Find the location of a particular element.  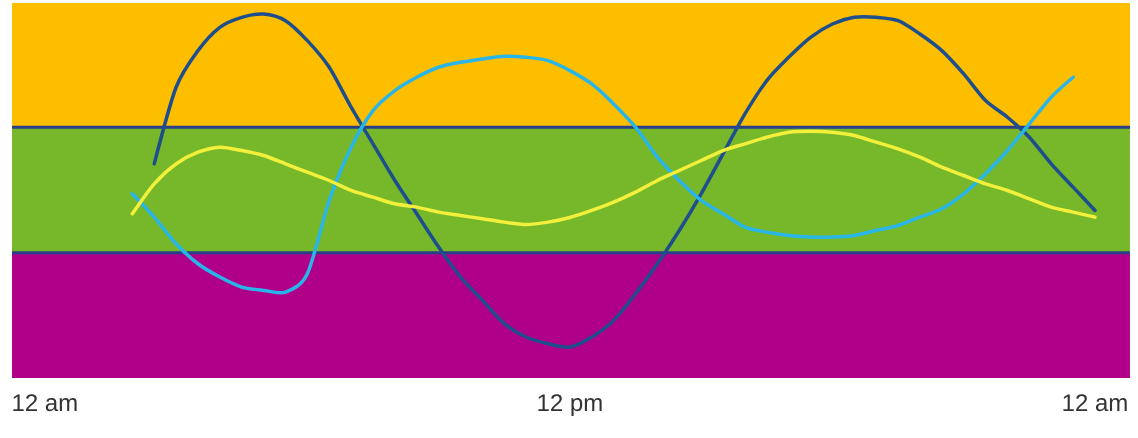

x-tick-label: 12 pm is located at coordinates (570, 405).